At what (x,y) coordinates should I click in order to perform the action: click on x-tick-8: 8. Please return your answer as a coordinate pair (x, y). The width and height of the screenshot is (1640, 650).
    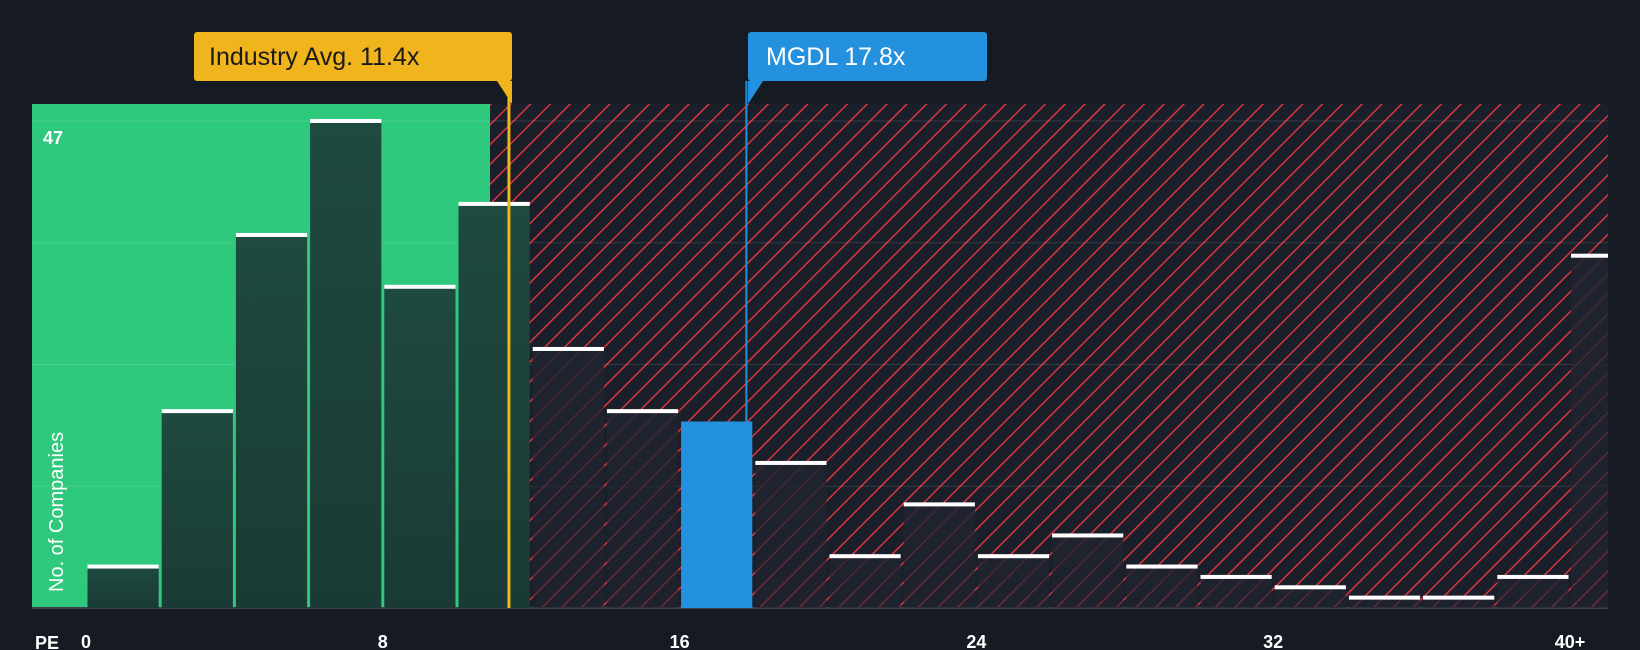
    Looking at the image, I should click on (383, 641).